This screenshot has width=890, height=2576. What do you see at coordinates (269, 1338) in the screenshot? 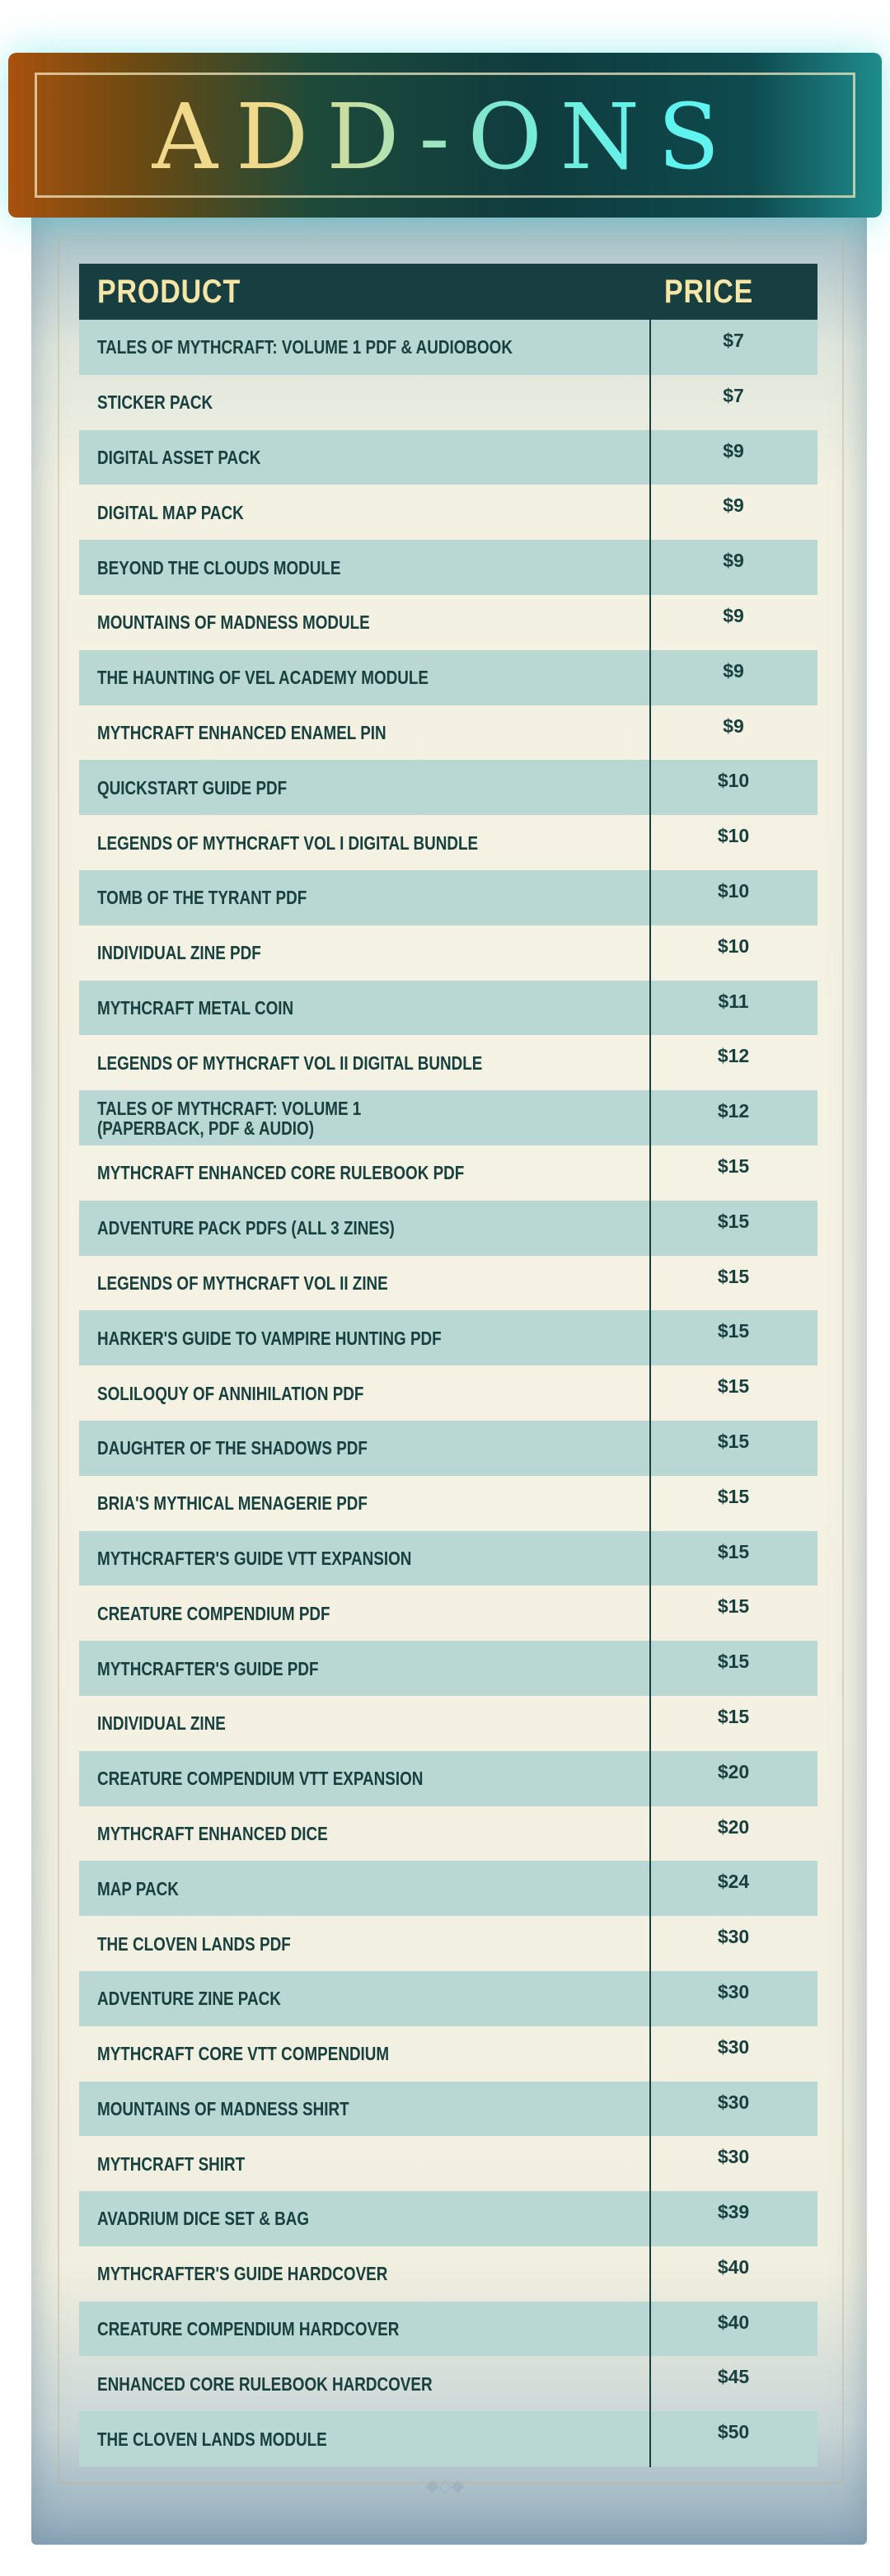
I see `product-name: HARKER'S GUIDE TO VAMPIRE HUNTING PDF` at bounding box center [269, 1338].